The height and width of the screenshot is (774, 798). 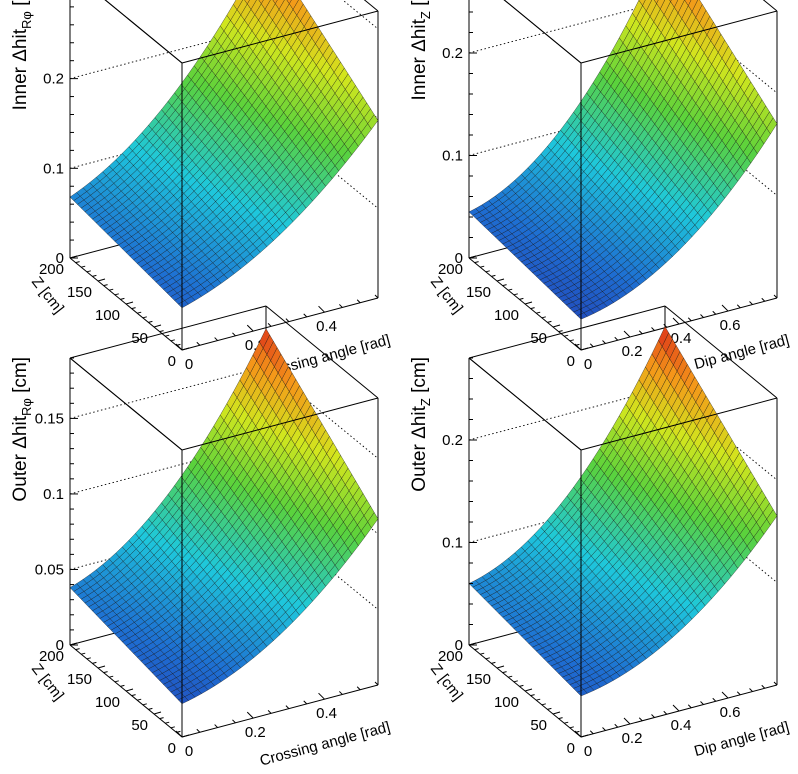 What do you see at coordinates (139, 725) in the screenshot?
I see `y-tick-label: 50` at bounding box center [139, 725].